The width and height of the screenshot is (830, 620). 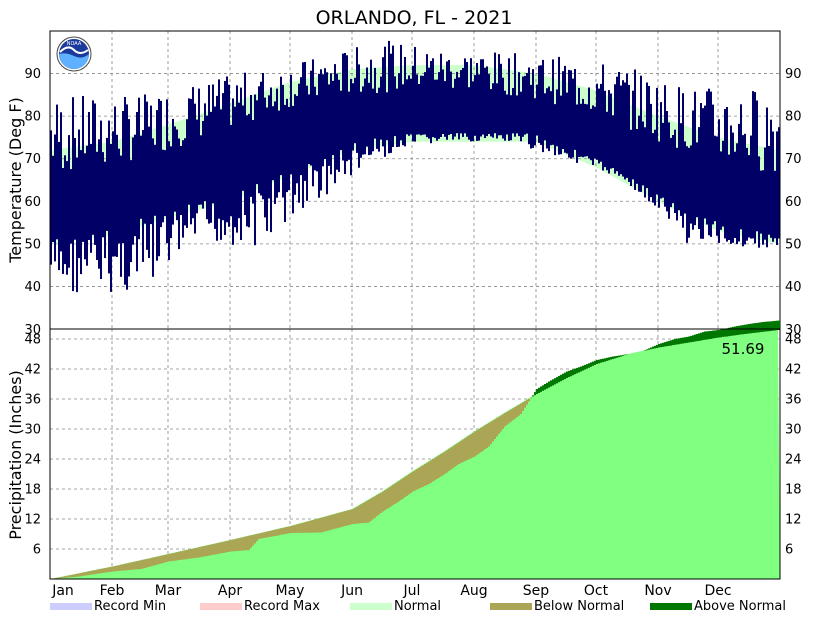 I want to click on temperature-tick-label: 50, so click(x=793, y=244).